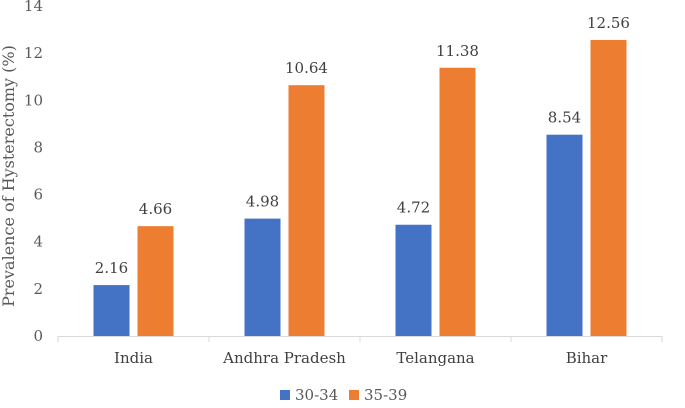 Image resolution: width=685 pixels, height=408 pixels. Describe the element at coordinates (111, 310) in the screenshot. I see `bar-30-34-india` at that location.